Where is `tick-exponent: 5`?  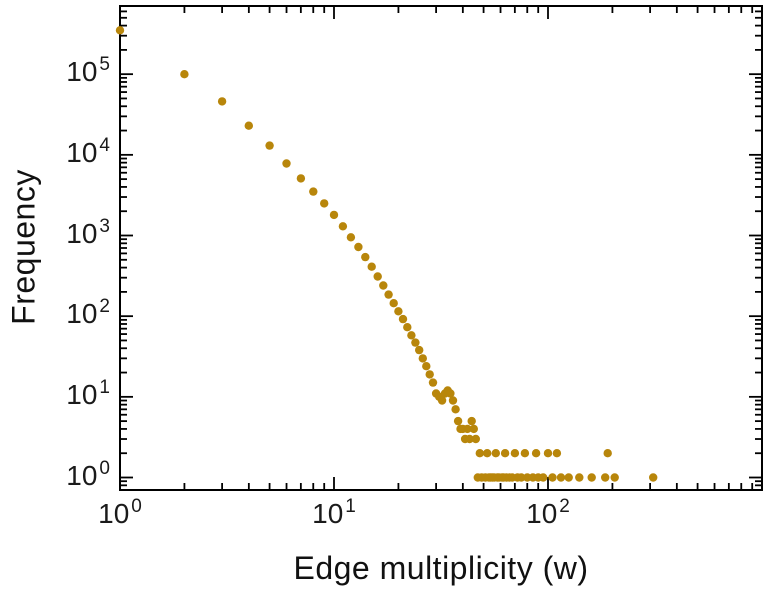 tick-exponent: 5 is located at coordinates (104, 64).